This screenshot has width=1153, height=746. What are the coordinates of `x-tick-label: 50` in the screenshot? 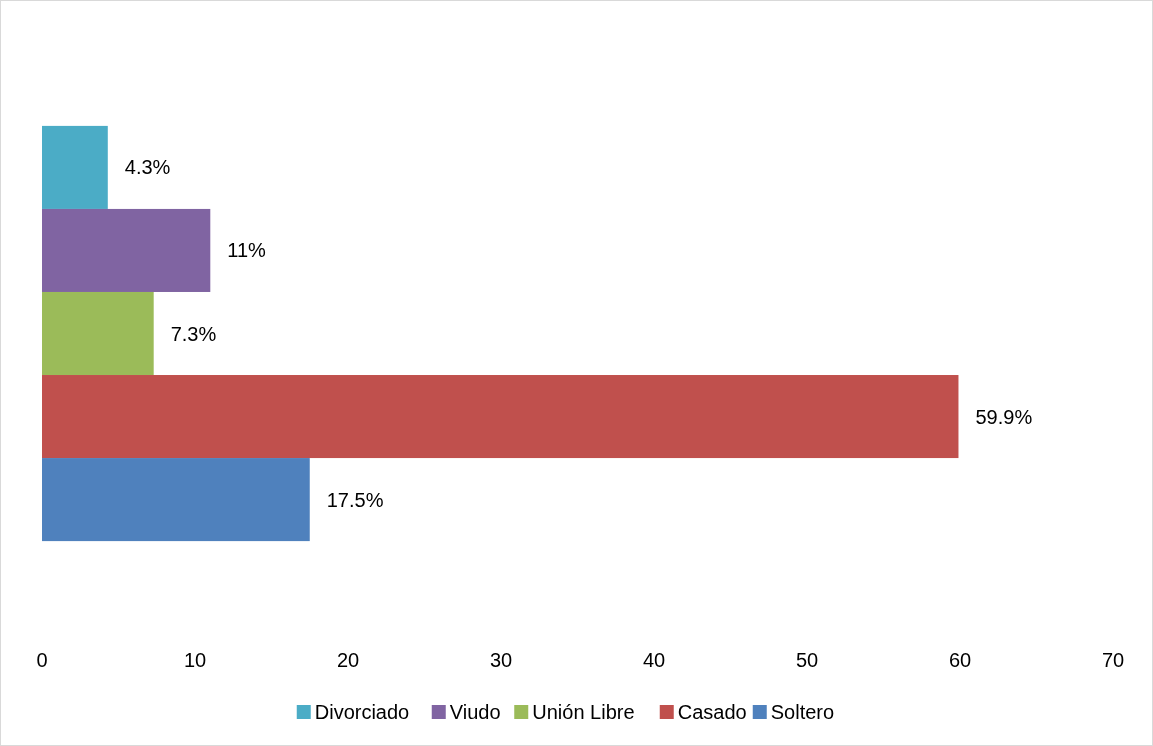 It's located at (807, 660).